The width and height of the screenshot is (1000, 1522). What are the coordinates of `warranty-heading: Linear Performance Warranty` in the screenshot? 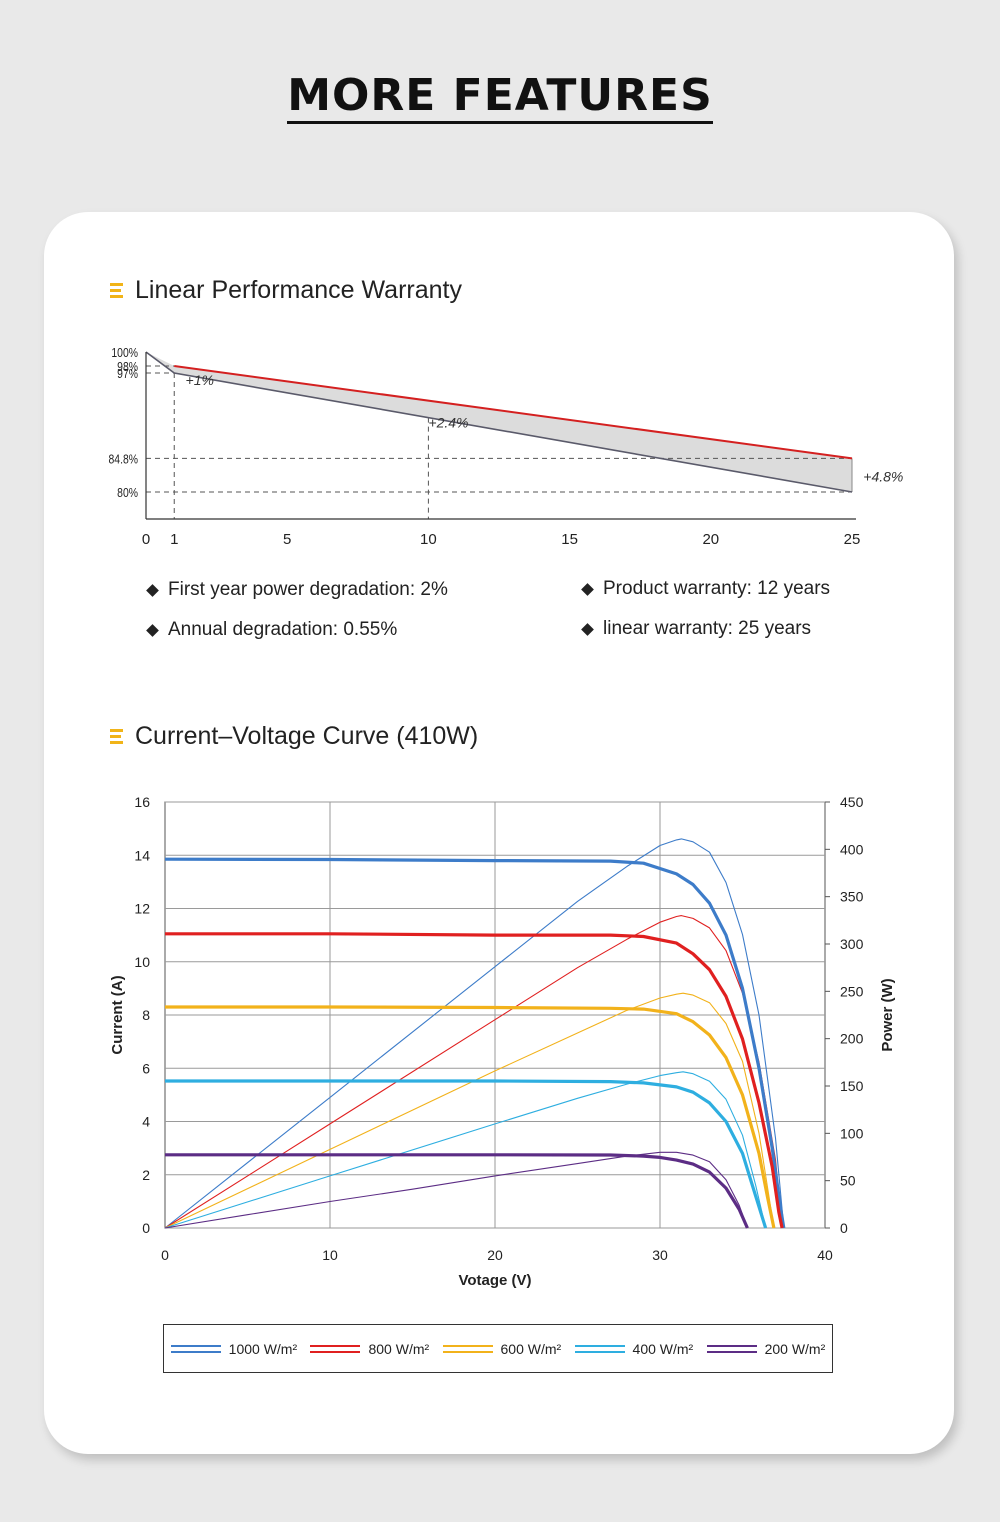 It's located at (286, 290).